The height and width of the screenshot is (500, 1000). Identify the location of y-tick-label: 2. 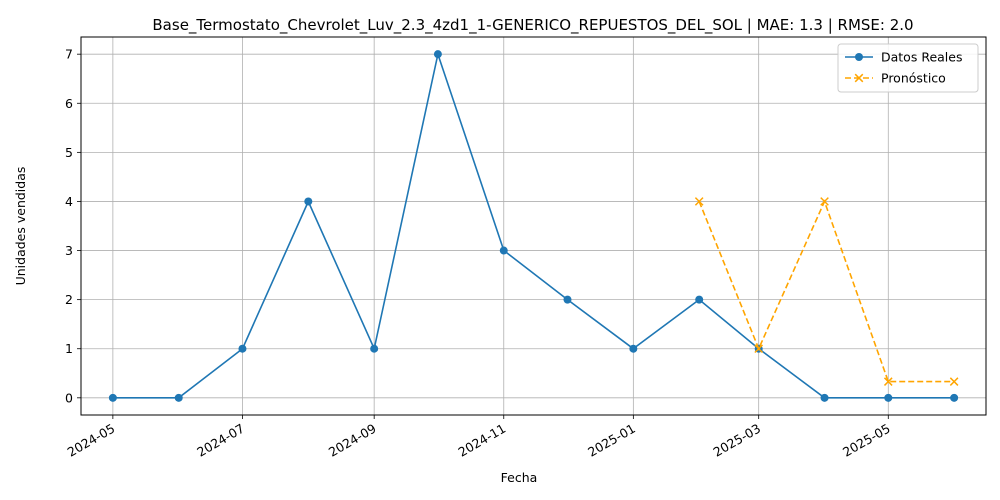
(69, 299).